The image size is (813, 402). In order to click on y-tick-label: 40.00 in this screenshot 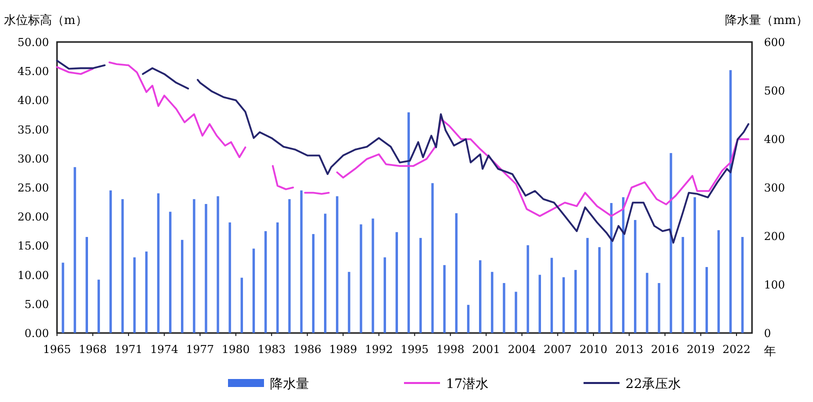, I will do `click(33, 101)`.